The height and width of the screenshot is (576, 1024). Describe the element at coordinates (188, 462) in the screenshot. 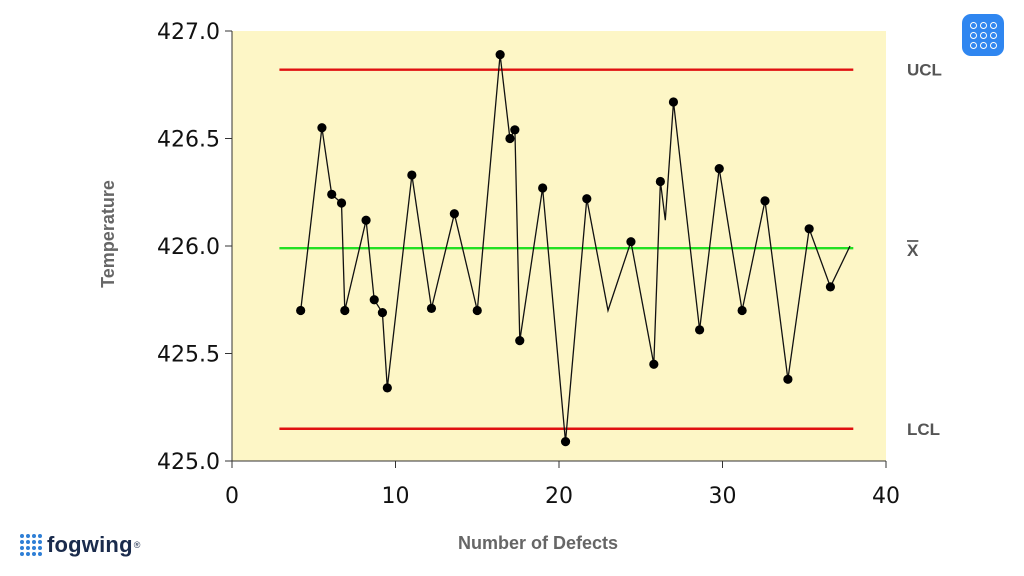

I see `y-tick-label: 425.0` at that location.